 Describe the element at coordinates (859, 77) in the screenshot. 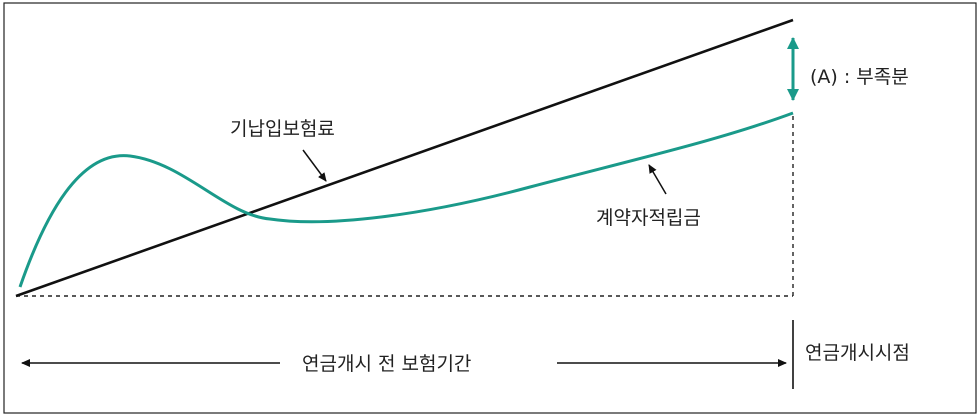

I see `shortfall-label: (A) : 부족분` at that location.